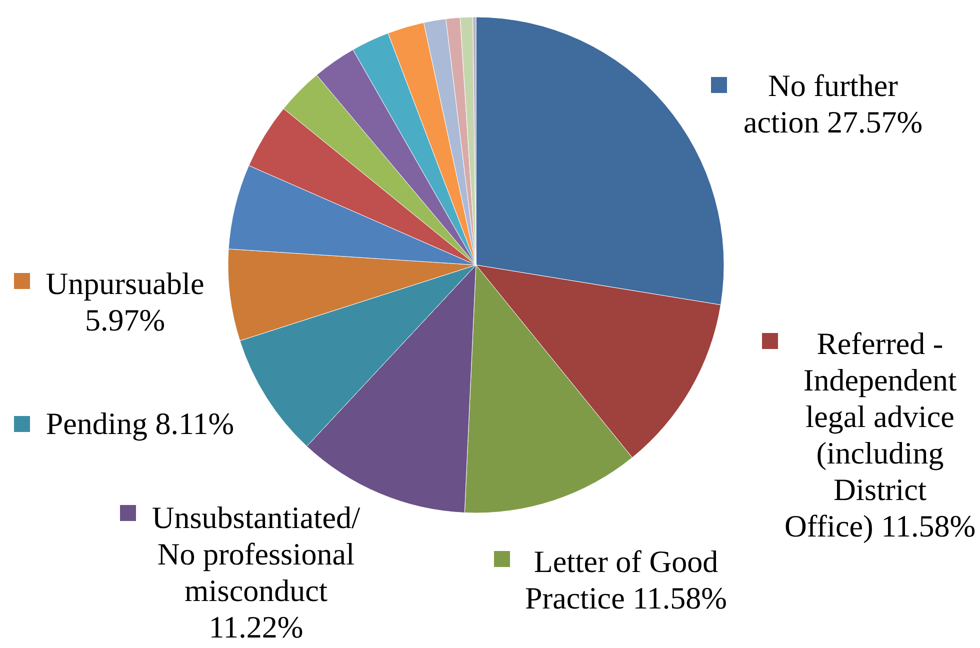  I want to click on legend-label: Unpursuable, so click(125, 283).